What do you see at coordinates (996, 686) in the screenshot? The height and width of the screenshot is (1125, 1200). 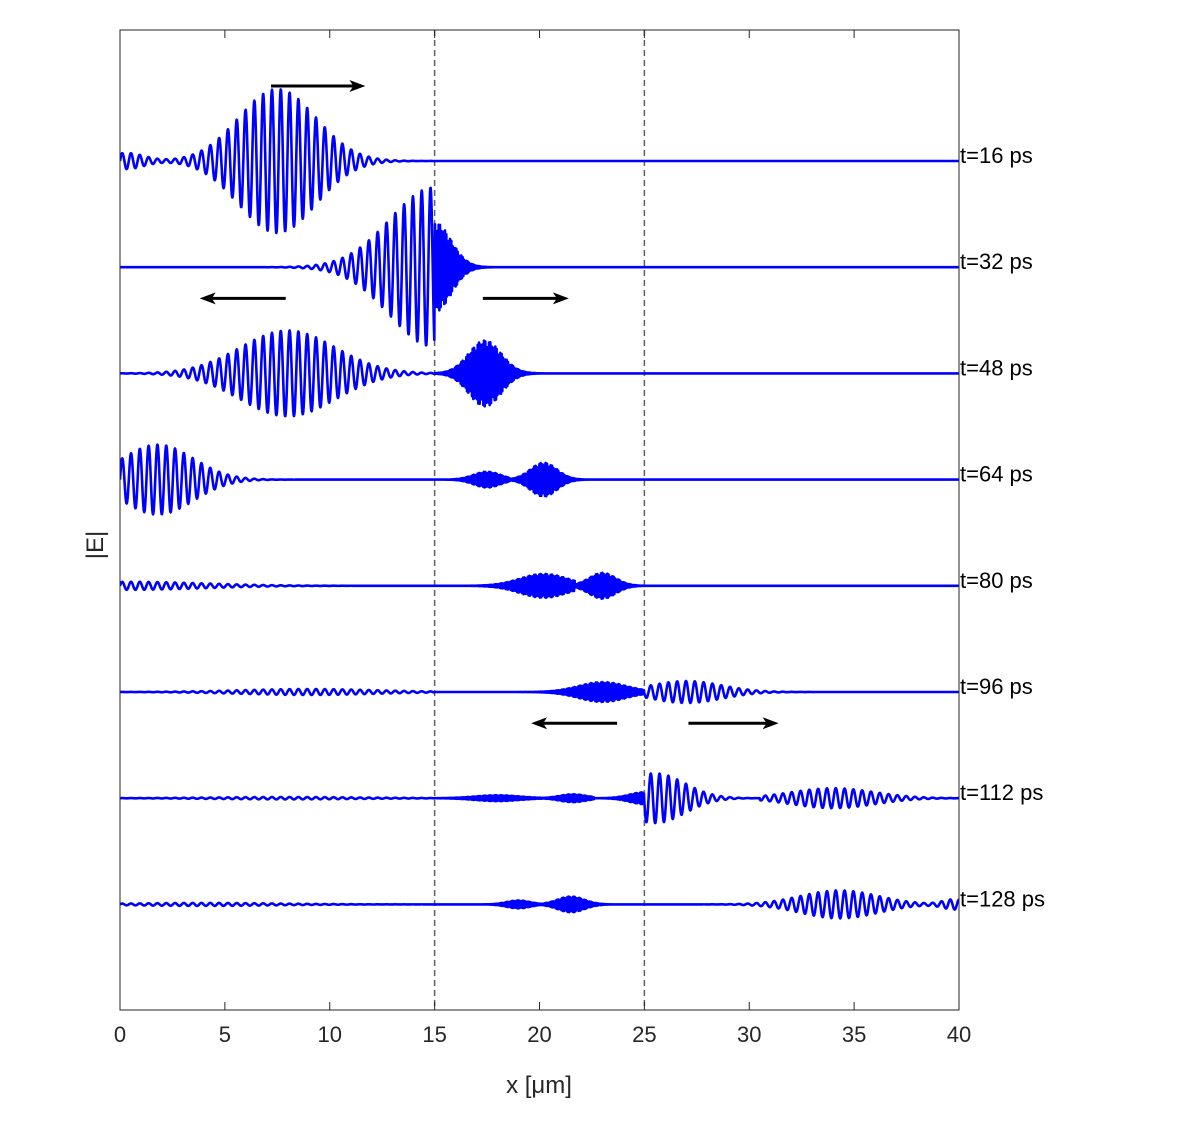 I see `trace-label: t=96 ps` at bounding box center [996, 686].